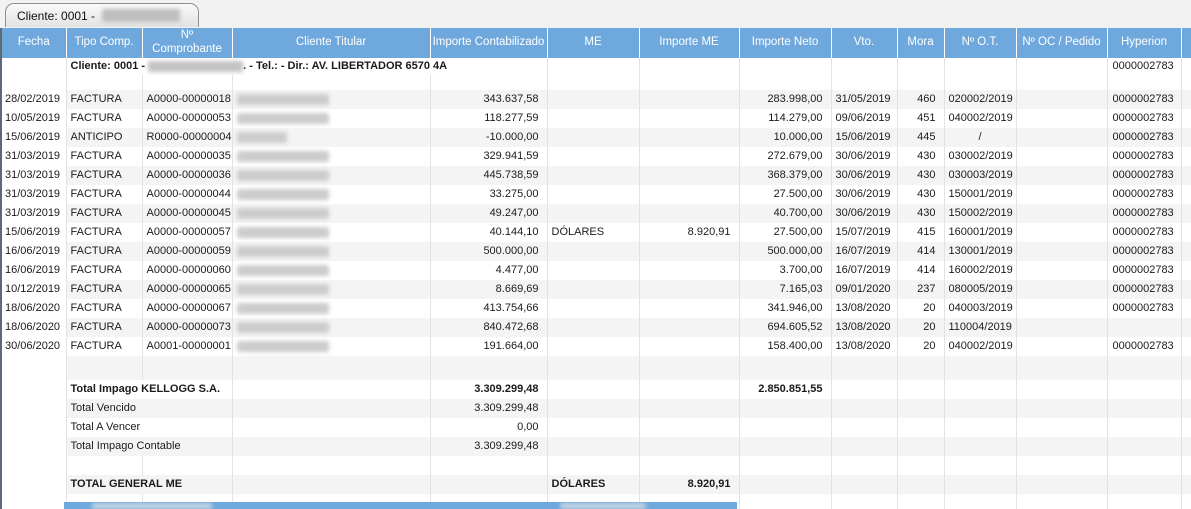 The image size is (1191, 509). I want to click on cell-vto: 15/07/2019, so click(864, 232).